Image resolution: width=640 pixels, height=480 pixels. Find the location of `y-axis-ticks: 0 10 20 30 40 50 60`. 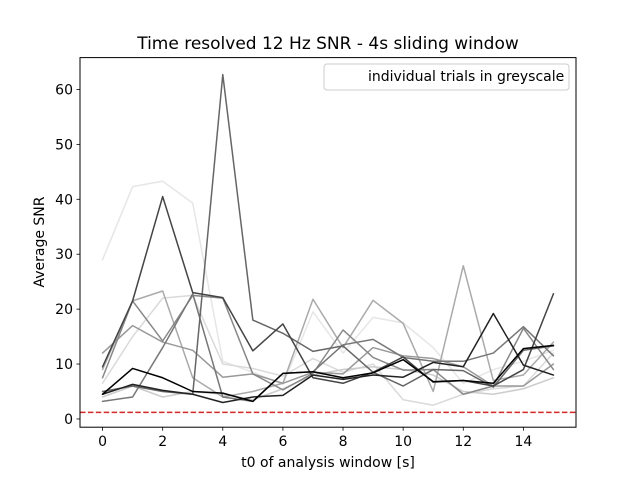

y-axis-ticks: 0 10 20 30 40 50 60 is located at coordinates (67, 255).